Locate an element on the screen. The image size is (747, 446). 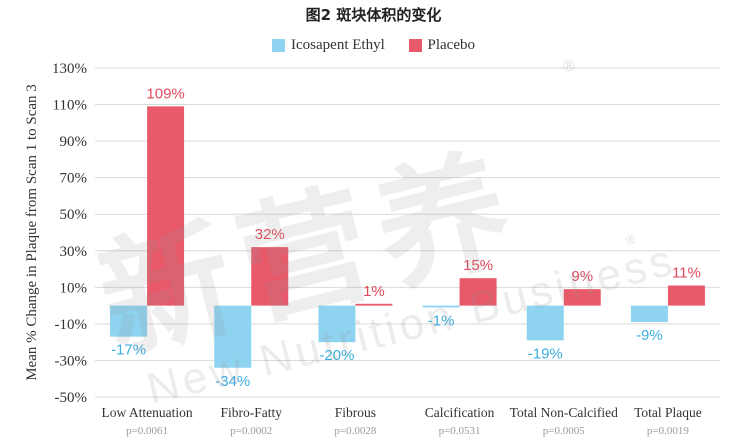
y-tick-label: 70% is located at coordinates (74, 179).